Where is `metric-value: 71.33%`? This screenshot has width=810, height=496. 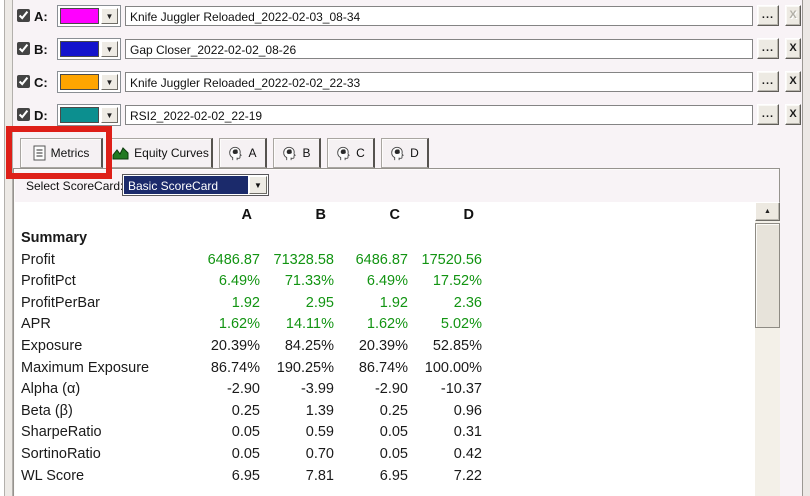 metric-value: 71.33% is located at coordinates (309, 281).